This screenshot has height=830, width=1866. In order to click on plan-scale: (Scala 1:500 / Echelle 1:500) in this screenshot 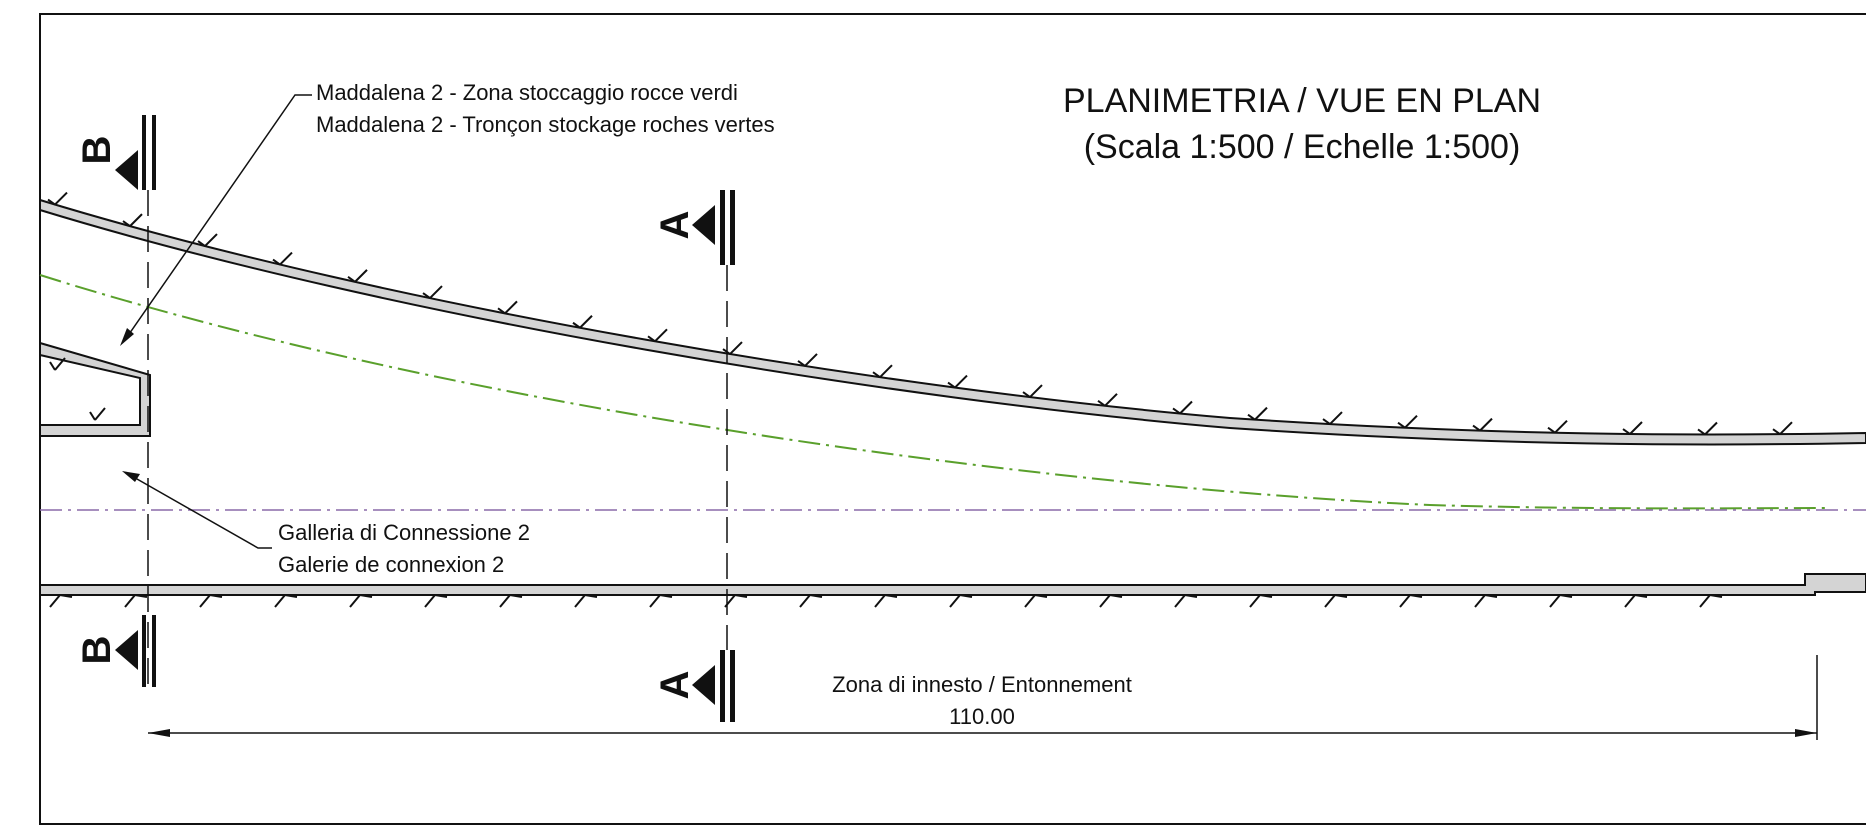, I will do `click(1302, 147)`.